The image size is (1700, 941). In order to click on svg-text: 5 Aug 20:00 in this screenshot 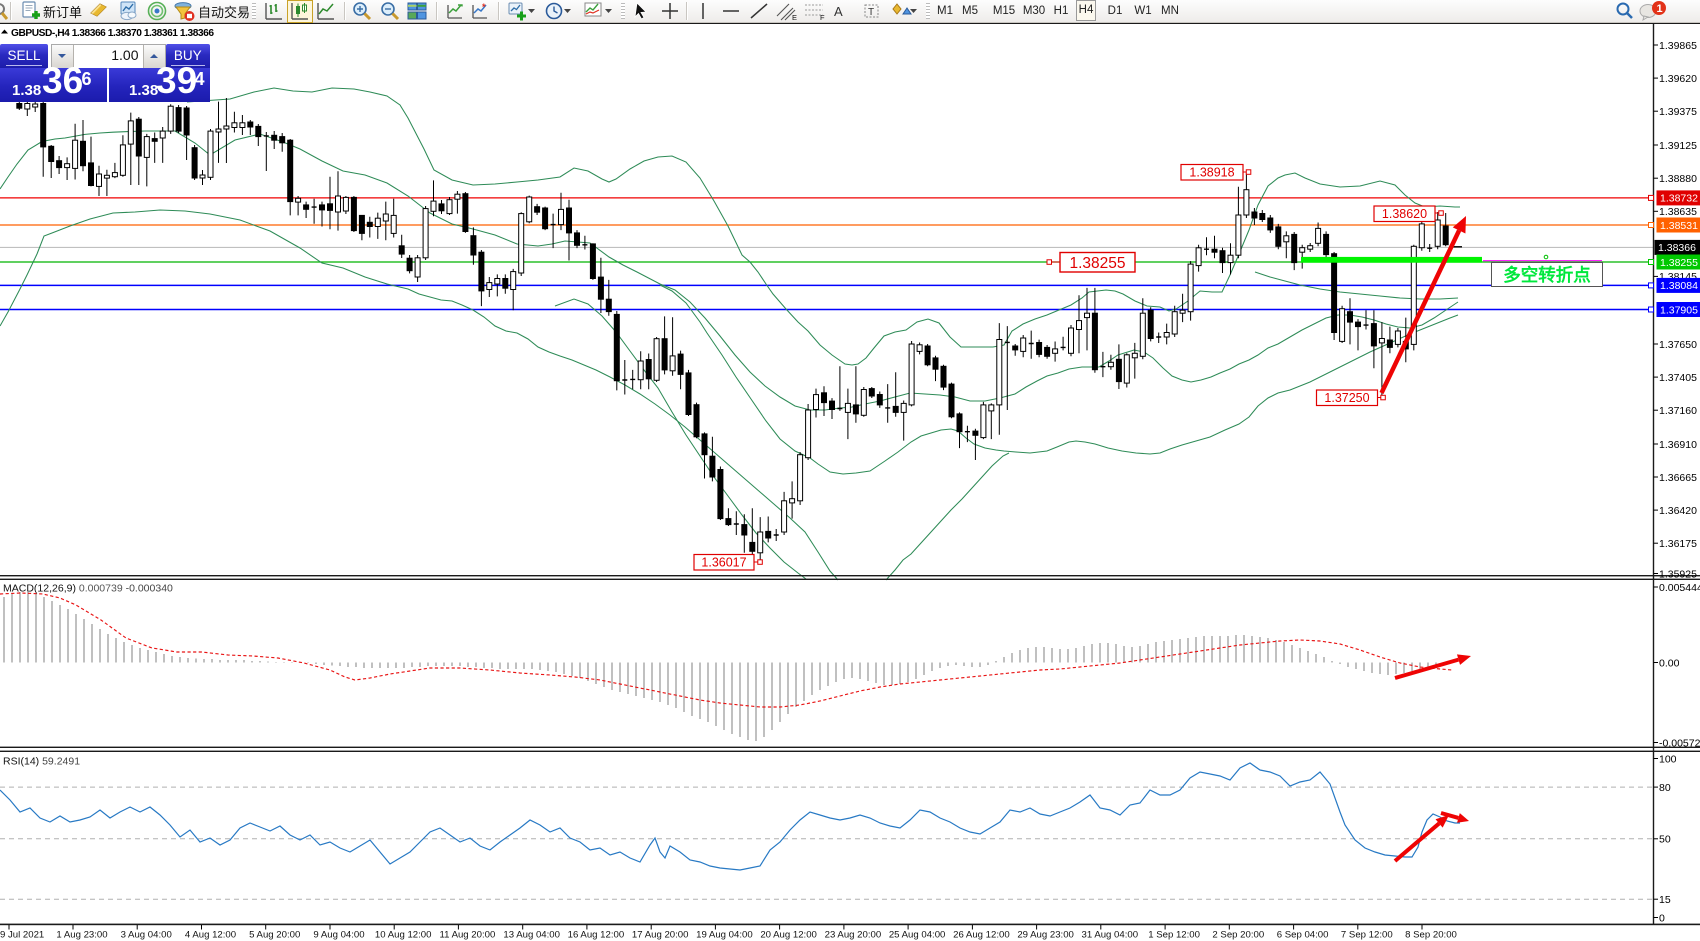, I will do `click(274, 935)`.